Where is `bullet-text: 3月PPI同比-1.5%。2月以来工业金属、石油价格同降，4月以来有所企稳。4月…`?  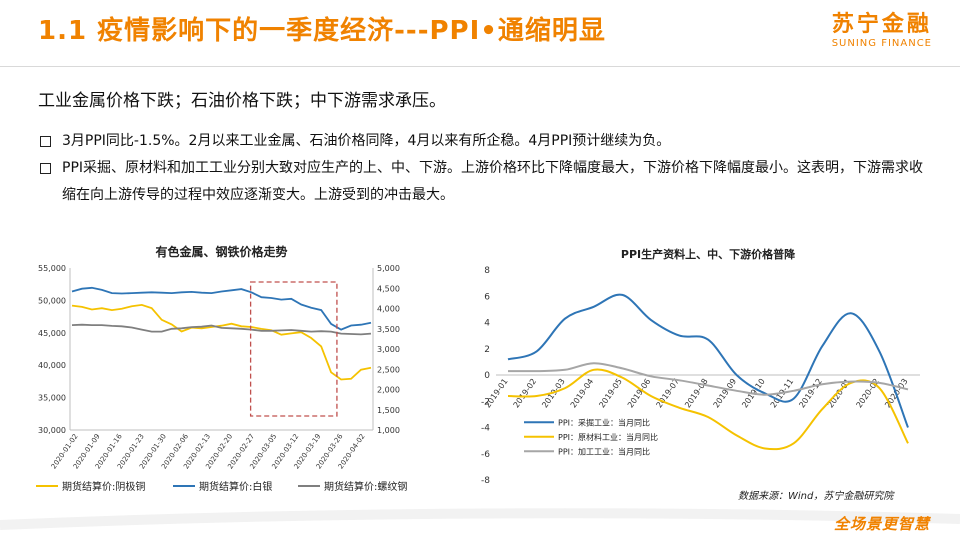
bullet-text: 3月PPI同比-1.5%。2月以来工业金属、石油价格同降，4月以来有所企稳。4月… is located at coordinates (366, 141).